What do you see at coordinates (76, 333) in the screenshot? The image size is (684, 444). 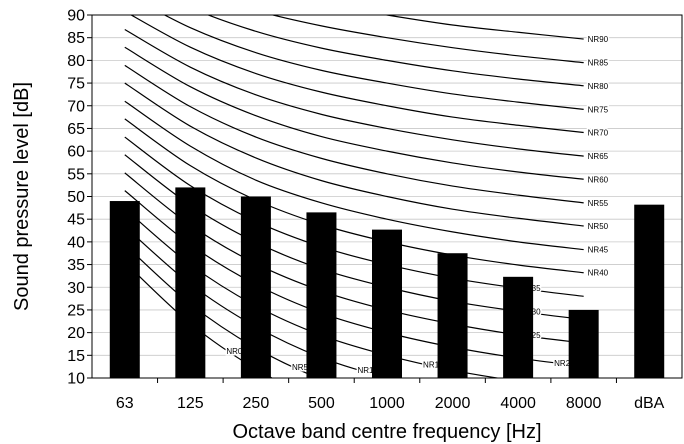 I see `y-tick-label: 20` at bounding box center [76, 333].